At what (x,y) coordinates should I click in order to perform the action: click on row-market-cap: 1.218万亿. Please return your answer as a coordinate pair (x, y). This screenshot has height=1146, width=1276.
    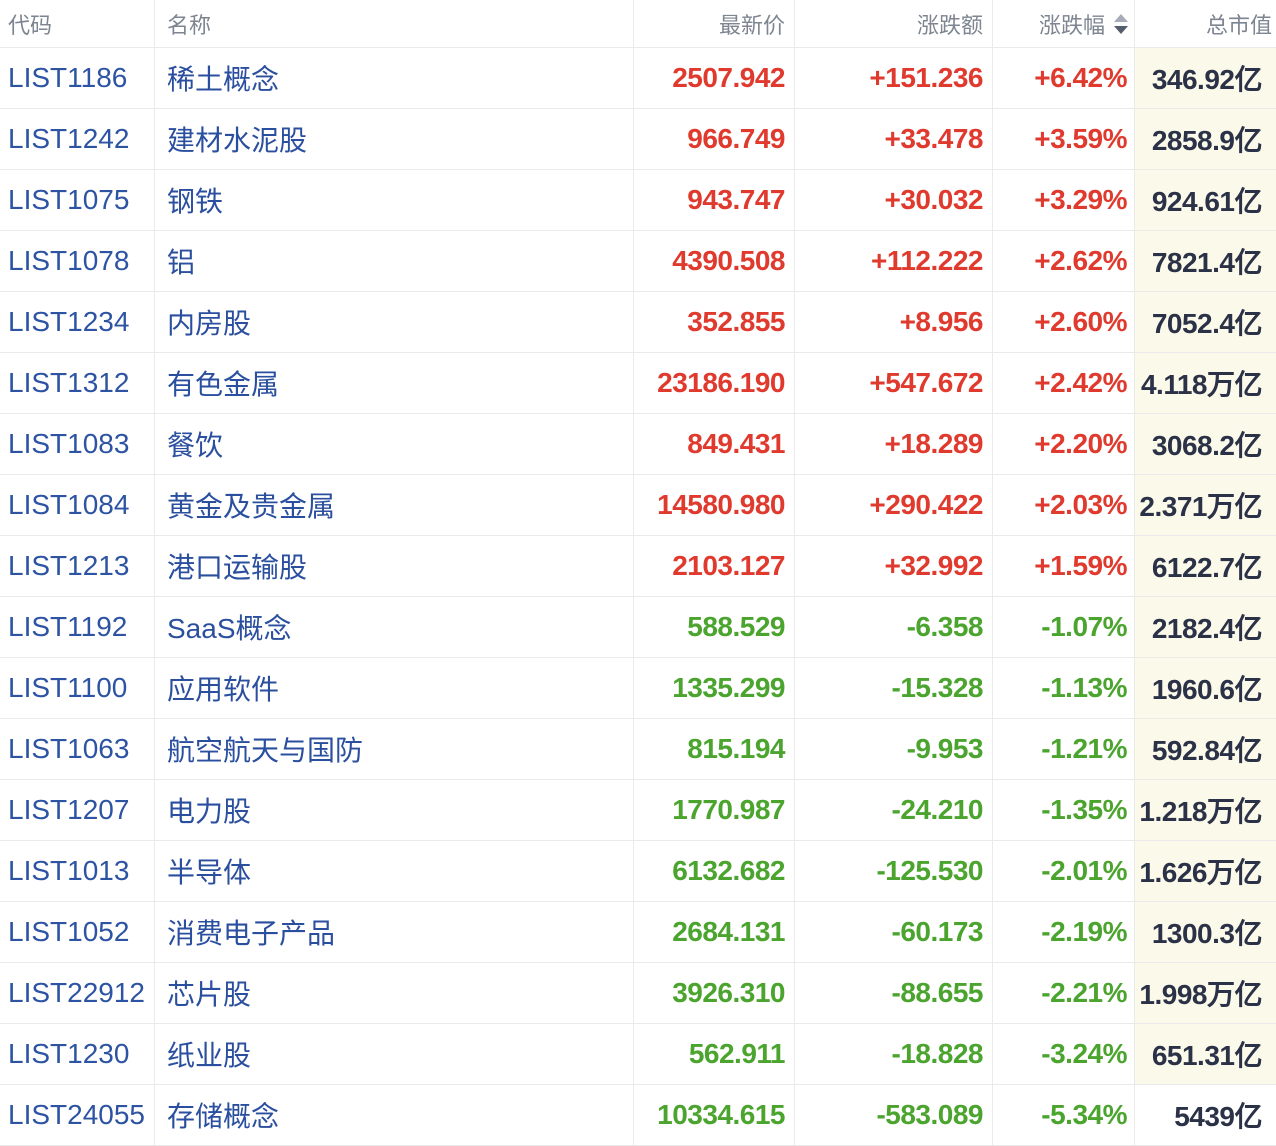
    Looking at the image, I should click on (1205, 810).